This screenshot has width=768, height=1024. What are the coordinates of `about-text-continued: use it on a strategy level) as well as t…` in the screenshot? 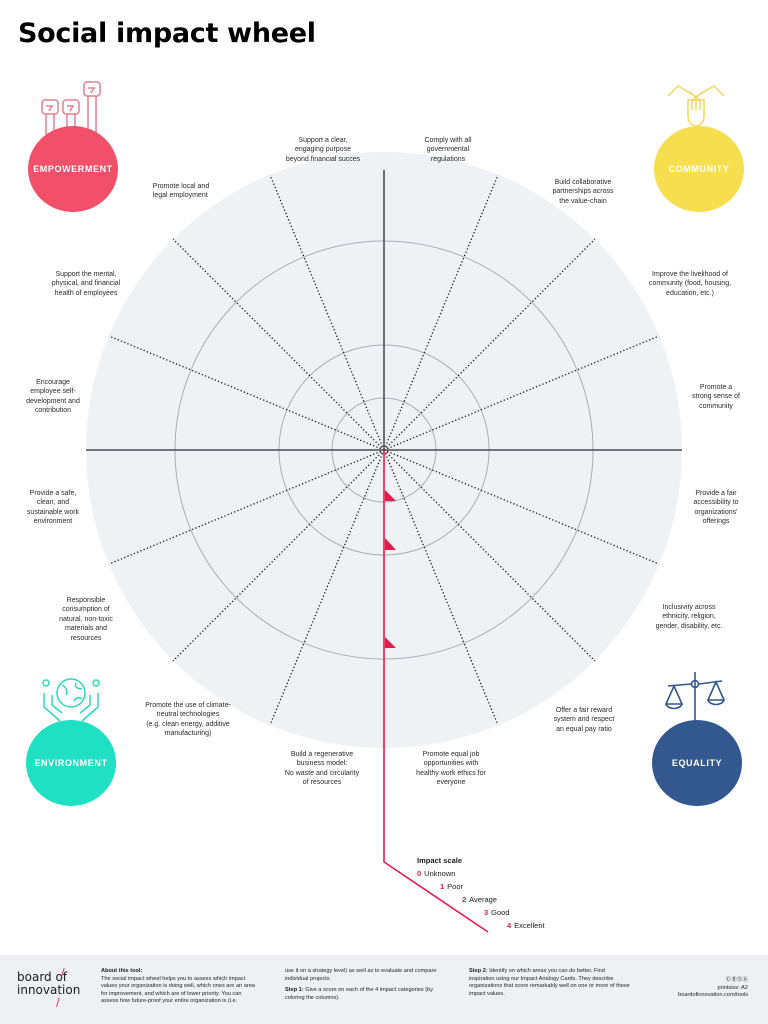 It's located at (361, 975).